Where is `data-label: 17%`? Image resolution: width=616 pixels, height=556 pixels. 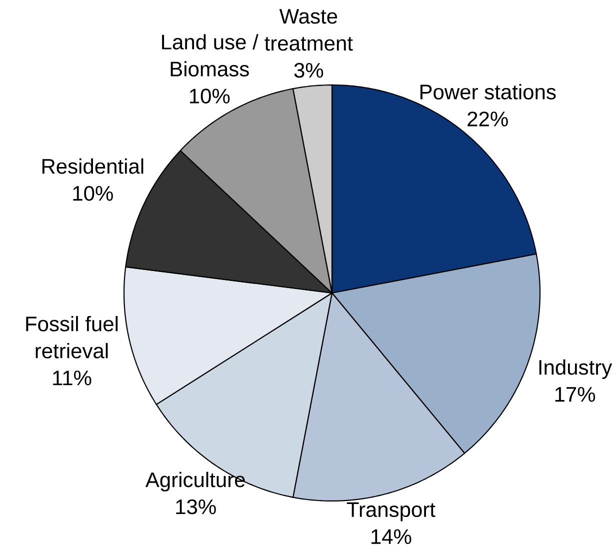 data-label: 17% is located at coordinates (575, 394).